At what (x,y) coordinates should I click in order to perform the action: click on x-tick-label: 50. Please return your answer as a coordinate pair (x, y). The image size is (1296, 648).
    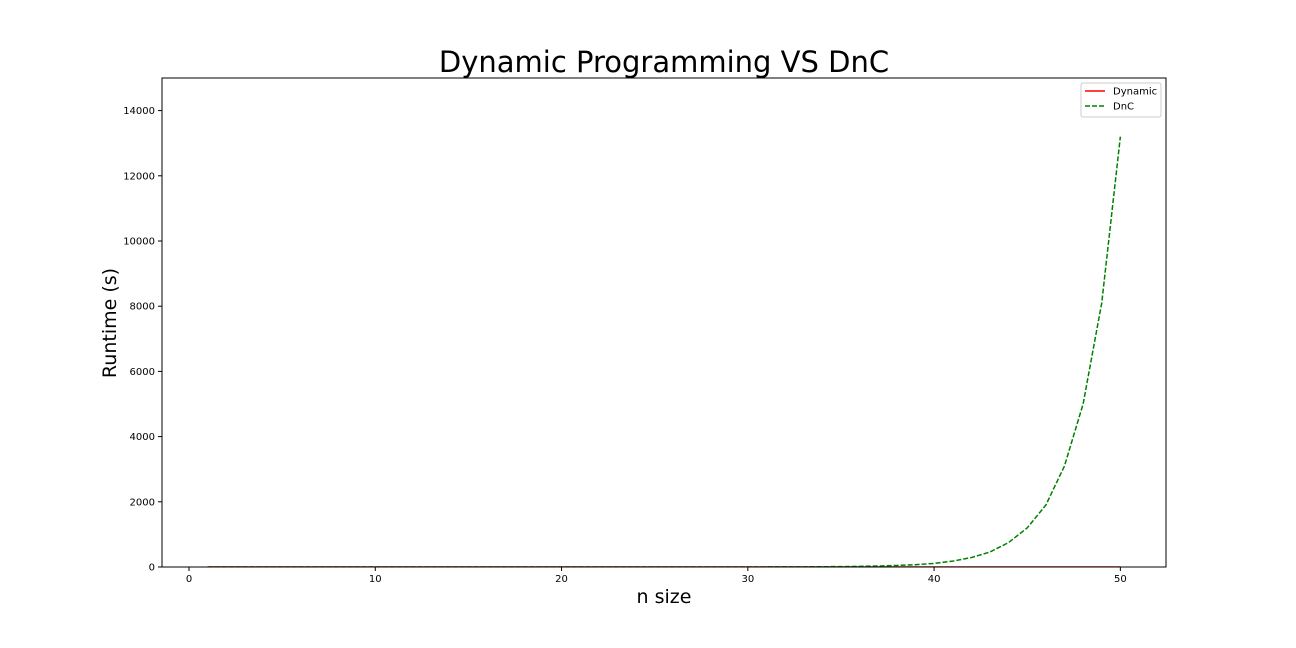
    Looking at the image, I should click on (1120, 579).